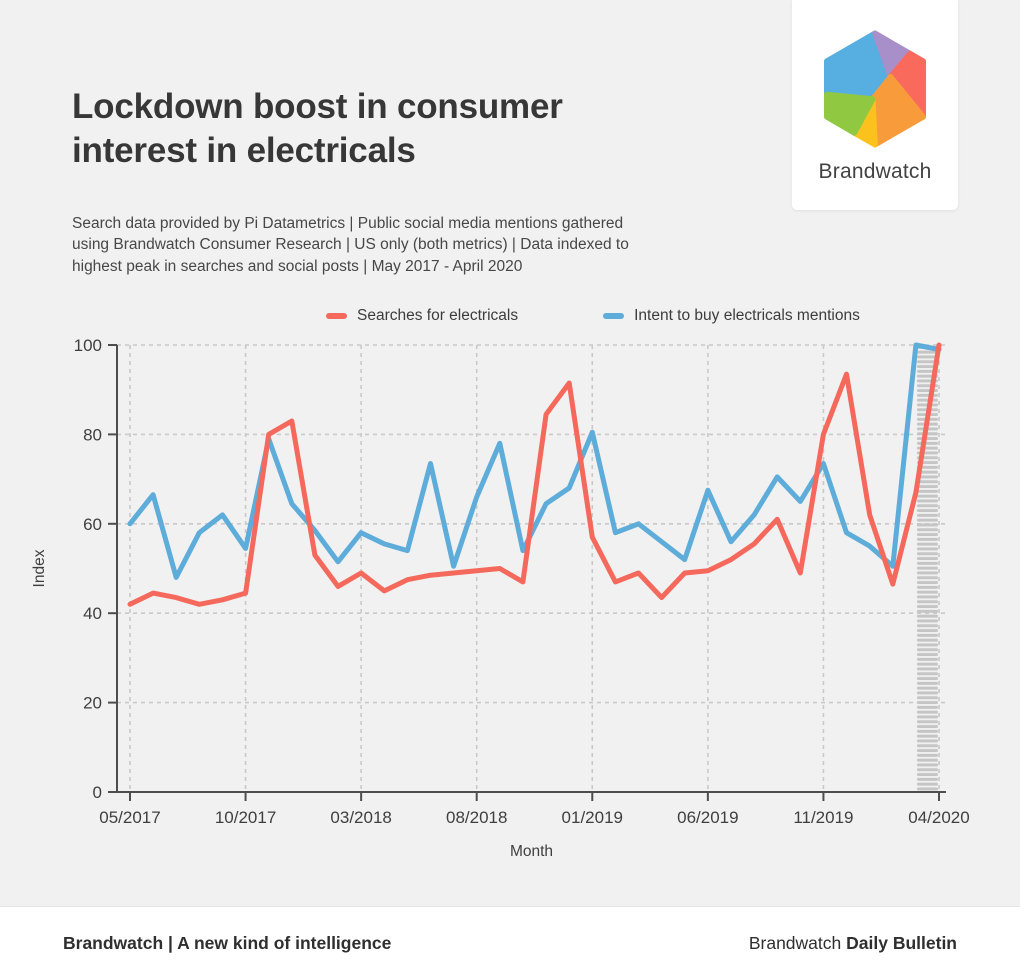 The image size is (1020, 979). Describe the element at coordinates (129, 817) in the screenshot. I see `x-tick-label-05/2017: 05/2017` at that location.